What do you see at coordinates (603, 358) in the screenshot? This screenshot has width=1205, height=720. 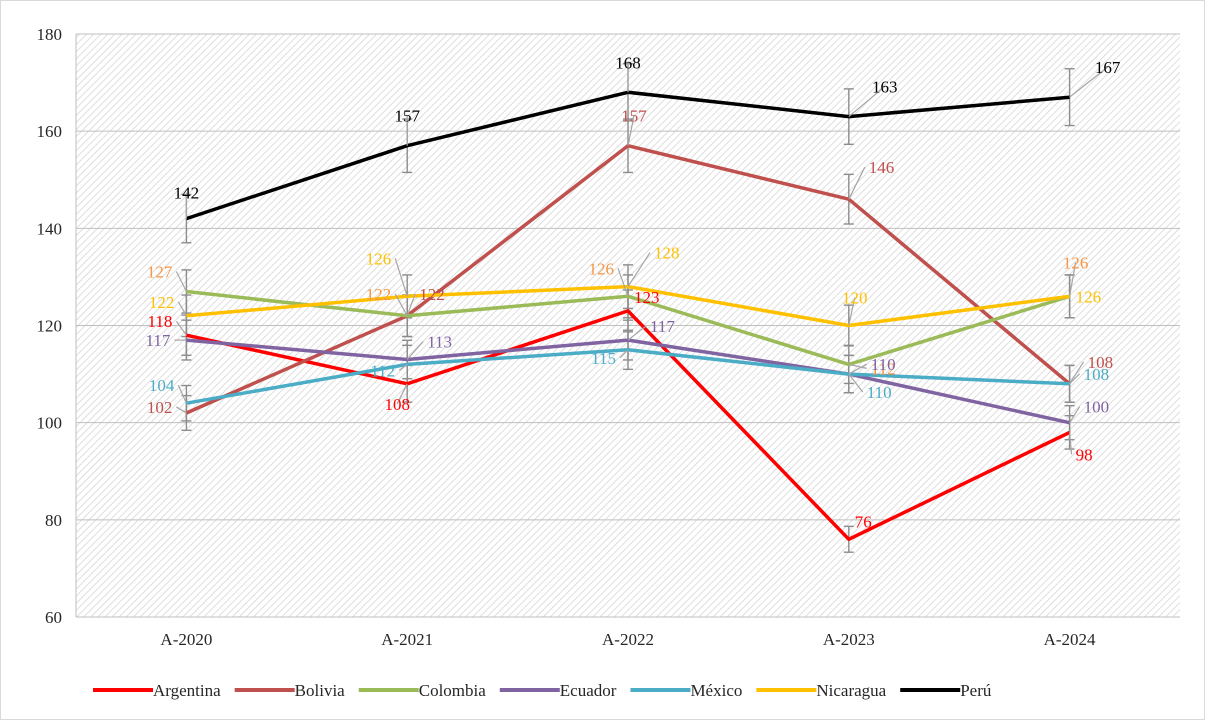 I see `data-label-méxico: 115` at bounding box center [603, 358].